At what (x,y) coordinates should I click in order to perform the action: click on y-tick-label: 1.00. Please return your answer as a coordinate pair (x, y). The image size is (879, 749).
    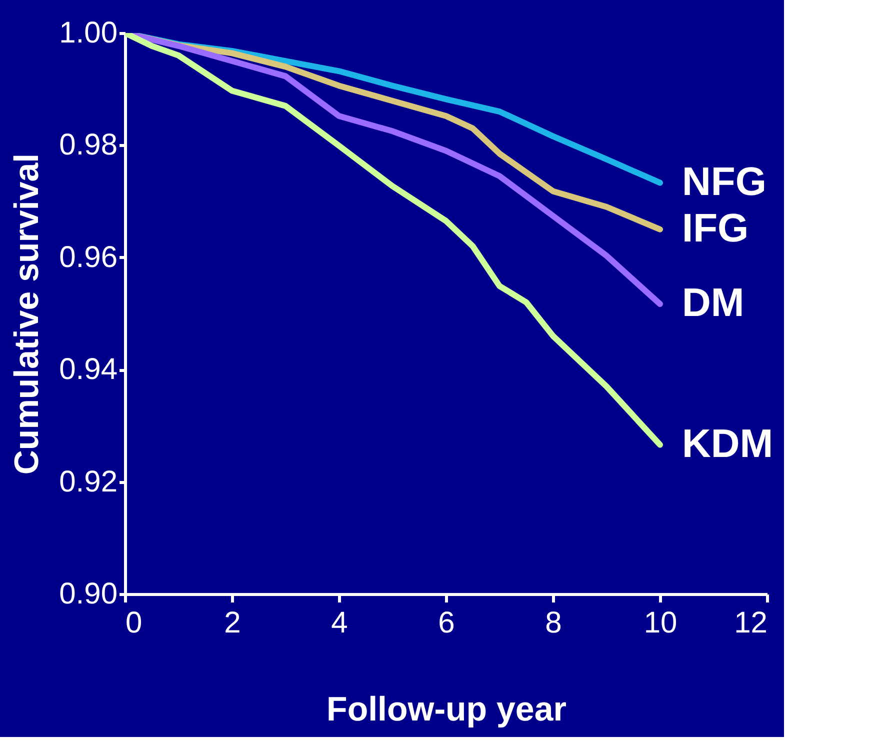
    Looking at the image, I should click on (88, 33).